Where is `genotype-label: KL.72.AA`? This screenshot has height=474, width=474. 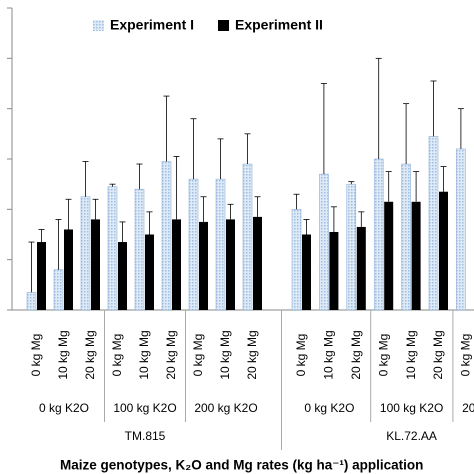
genotype-label: KL.72.AA is located at coordinates (411, 436).